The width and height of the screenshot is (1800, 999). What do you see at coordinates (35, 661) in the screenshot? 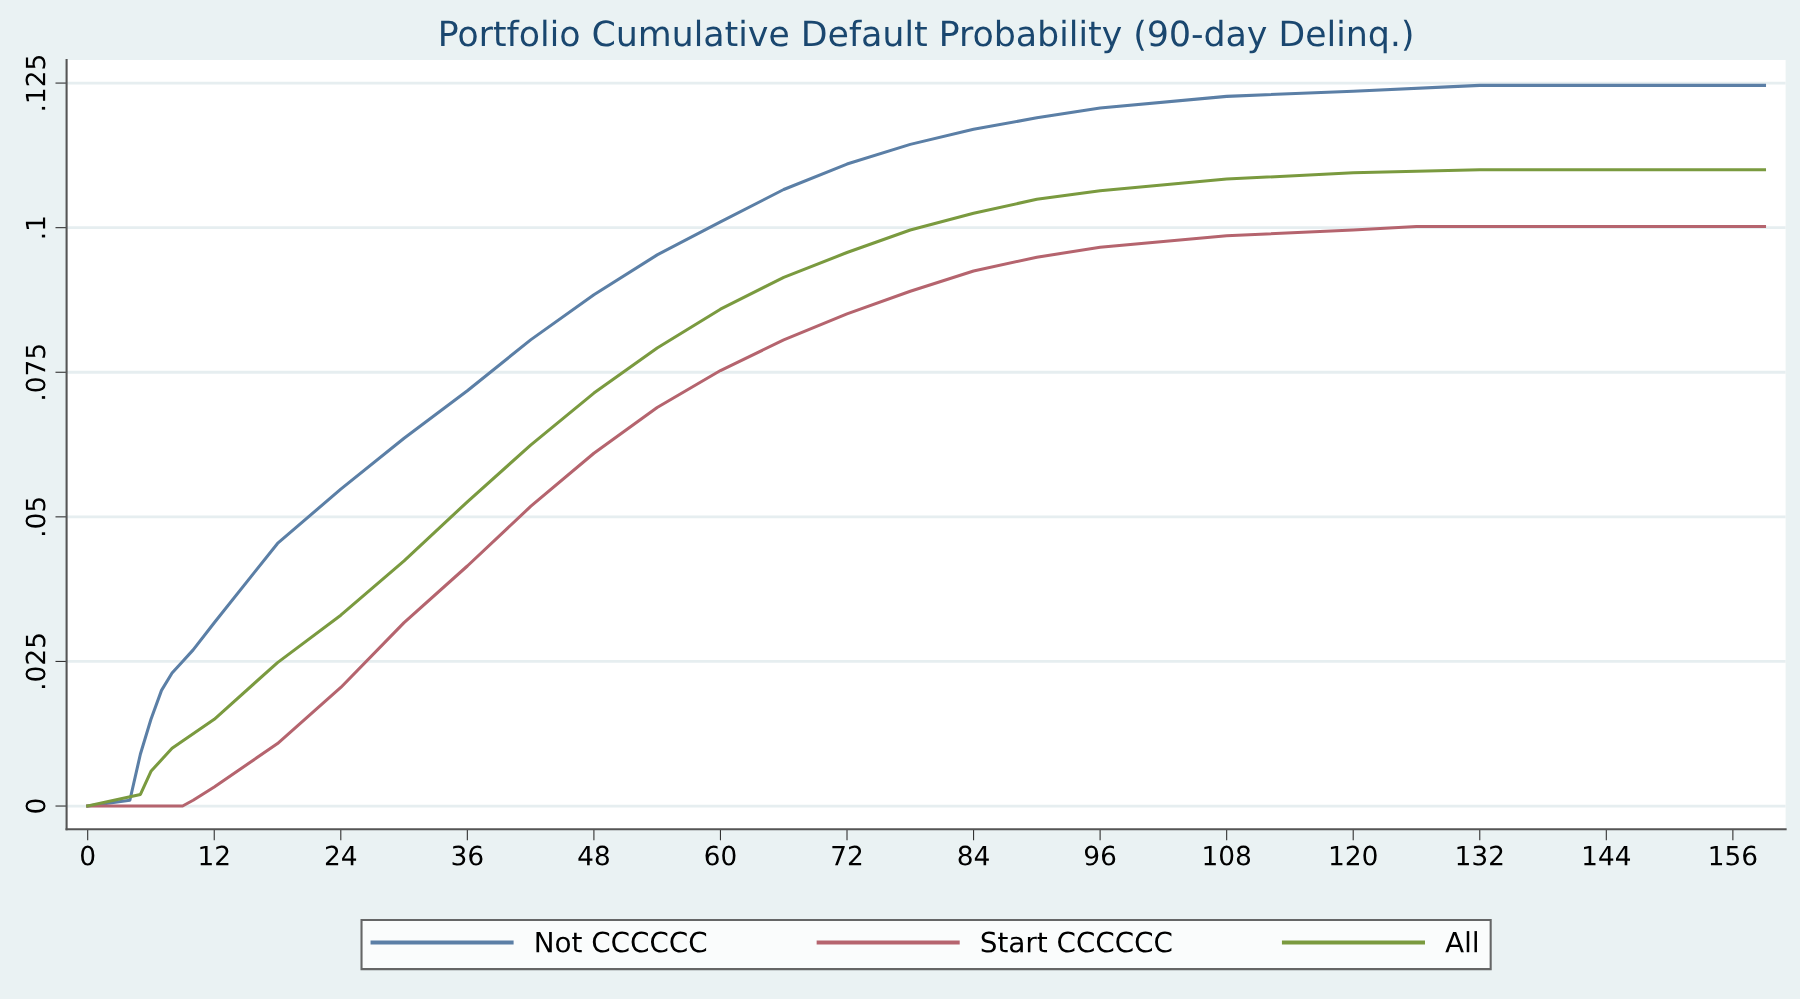
I see `y-tick-label: .025` at bounding box center [35, 661].